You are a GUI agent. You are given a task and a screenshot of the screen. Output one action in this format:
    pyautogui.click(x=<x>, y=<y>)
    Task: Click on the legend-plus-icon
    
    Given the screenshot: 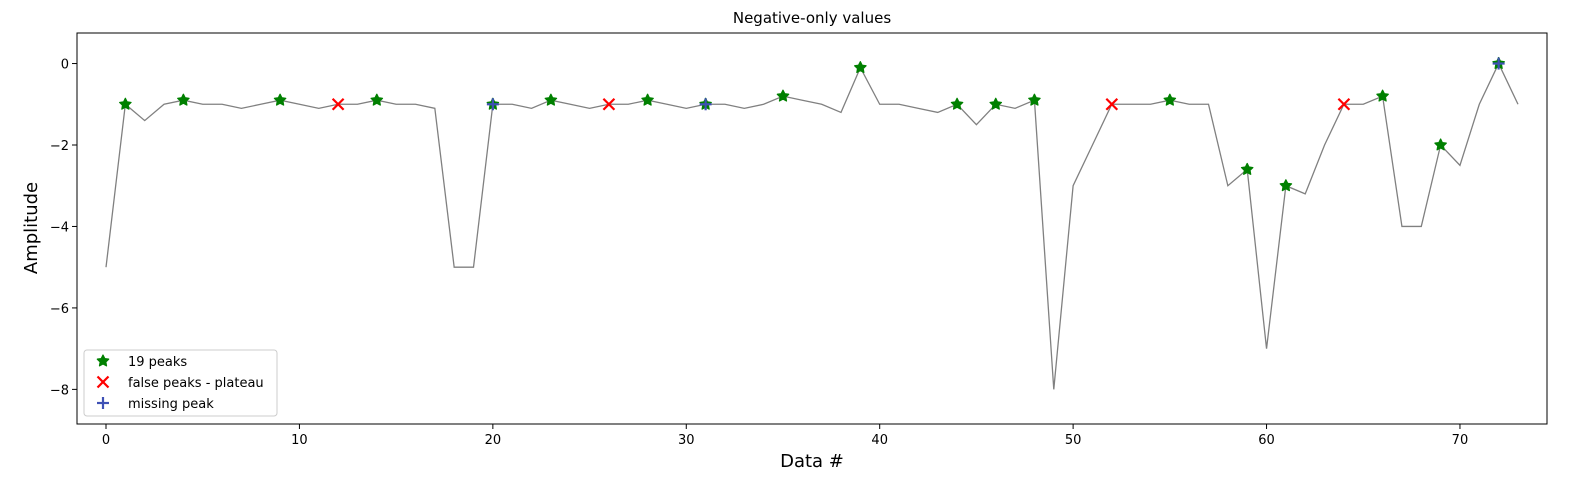 What is the action you would take?
    pyautogui.click(x=103, y=403)
    